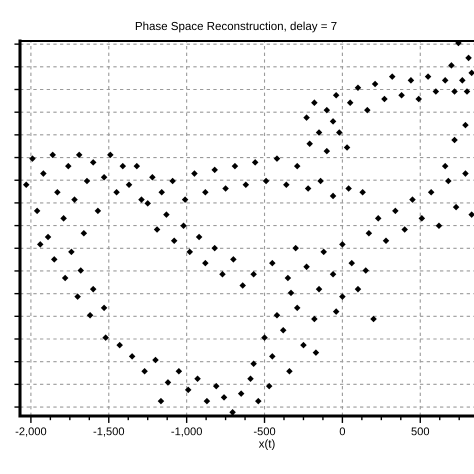  I want to click on chart-title: Phase Space Reconstruction, delay = 7, so click(236, 27).